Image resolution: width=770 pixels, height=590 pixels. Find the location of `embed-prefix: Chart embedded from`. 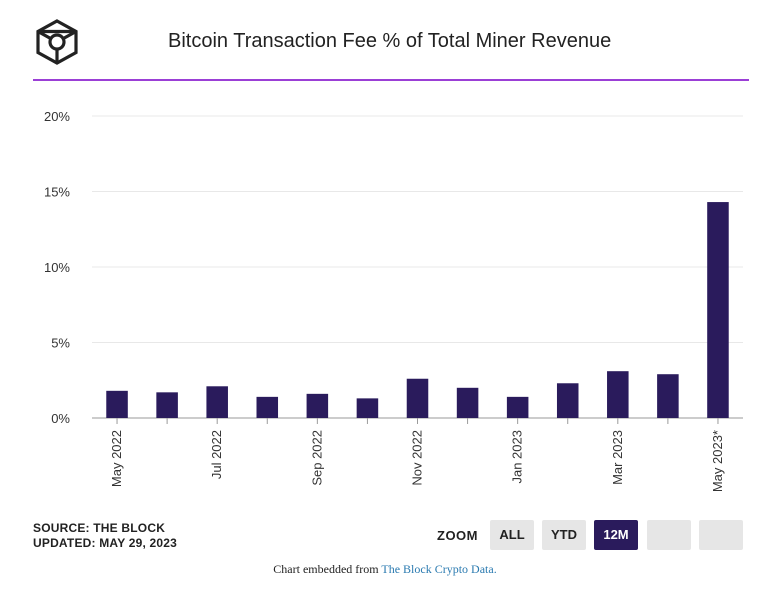

embed-prefix: Chart embedded from is located at coordinates (327, 569).